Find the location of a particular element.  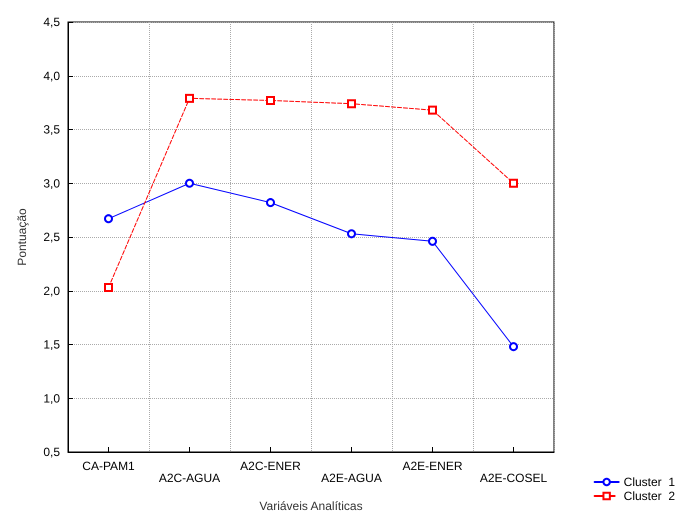

x-tick-label: A2E-AGUA is located at coordinates (351, 478).